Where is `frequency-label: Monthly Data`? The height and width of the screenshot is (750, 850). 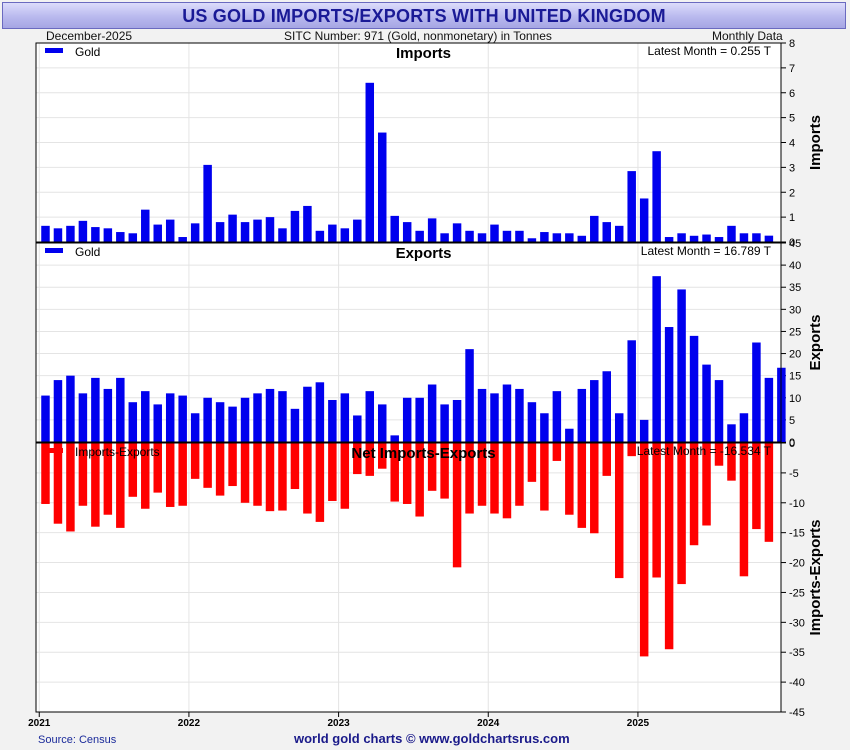 frequency-label: Monthly Data is located at coordinates (747, 36).